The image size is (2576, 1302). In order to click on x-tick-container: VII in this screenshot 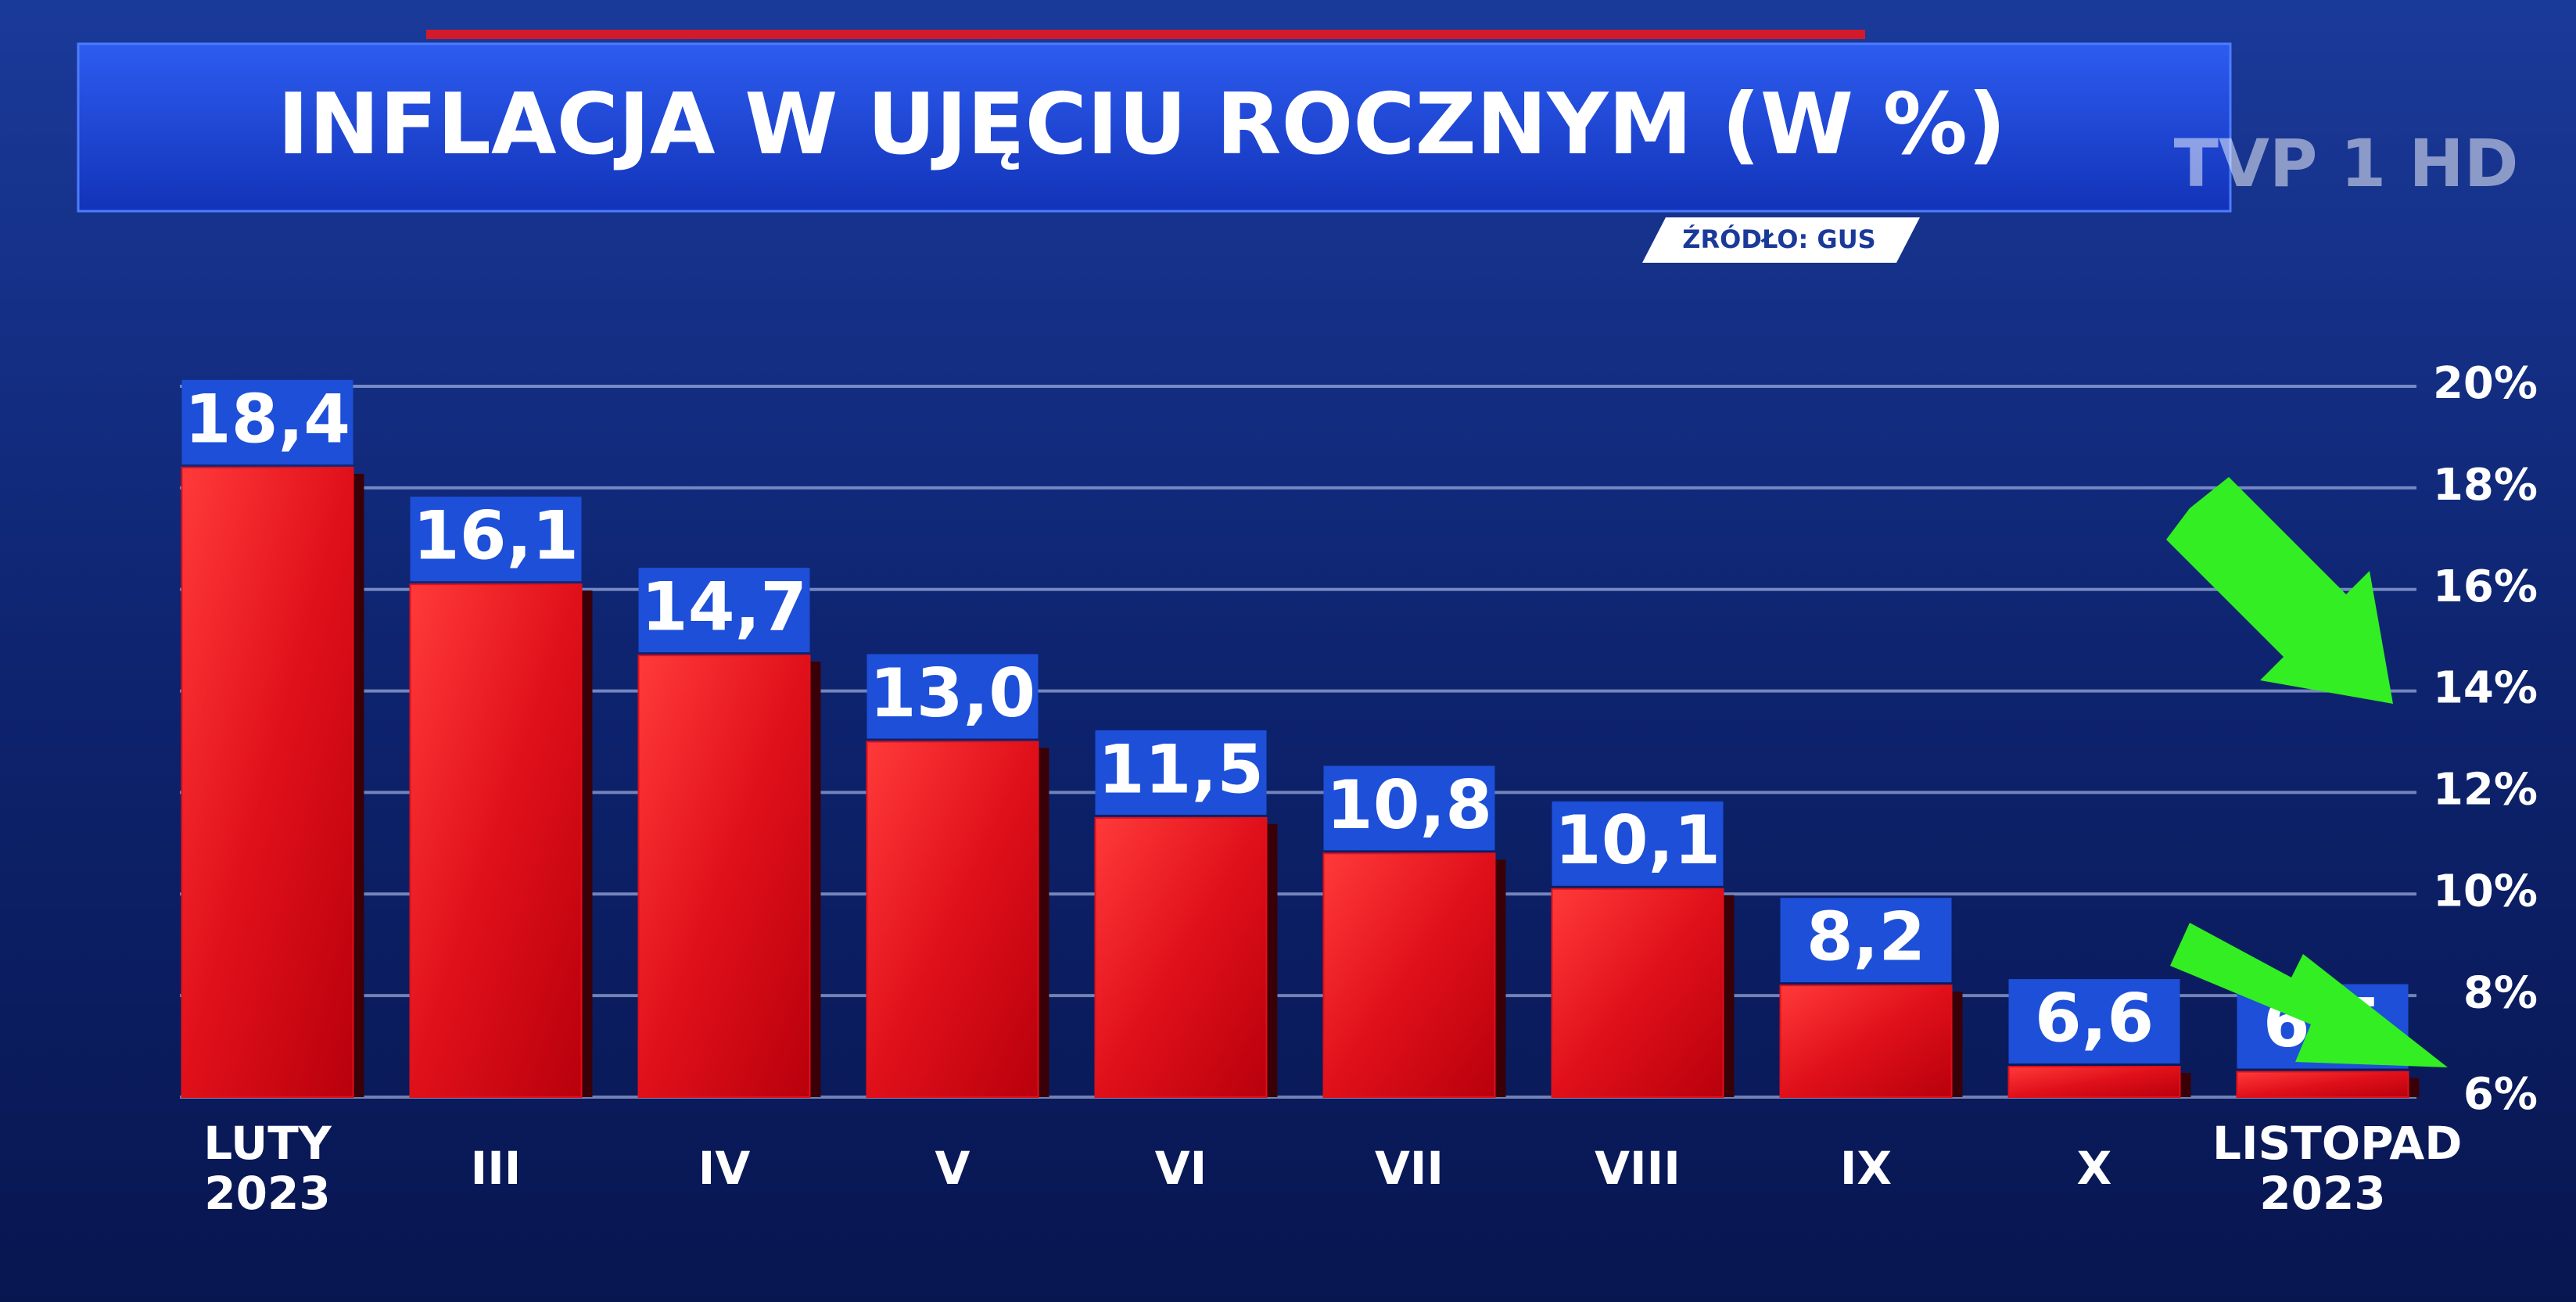, I will do `click(1409, 1168)`.